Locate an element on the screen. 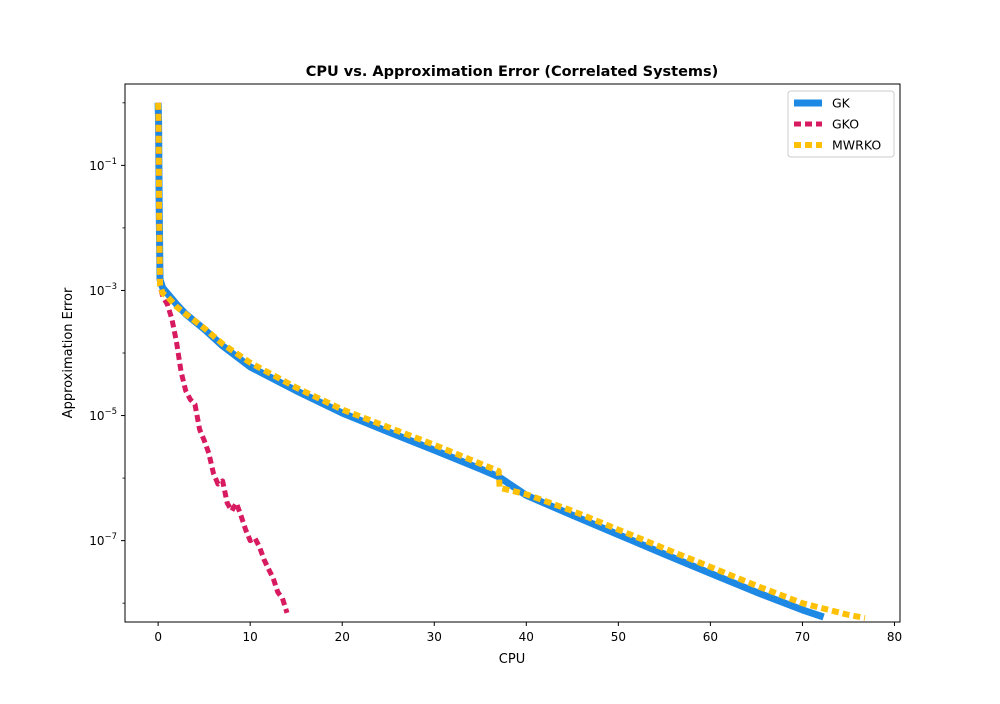 This screenshot has height=704, width=1000. x-tick-label: 40 is located at coordinates (526, 637).